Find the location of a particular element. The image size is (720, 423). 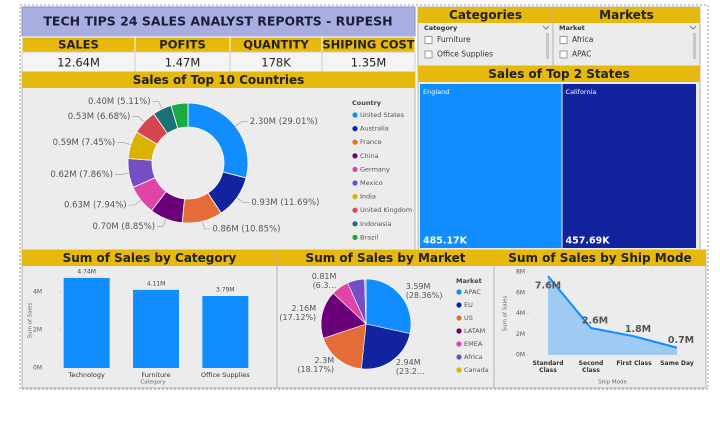

data-label: 2.16M (17.12%) is located at coordinates (298, 312).